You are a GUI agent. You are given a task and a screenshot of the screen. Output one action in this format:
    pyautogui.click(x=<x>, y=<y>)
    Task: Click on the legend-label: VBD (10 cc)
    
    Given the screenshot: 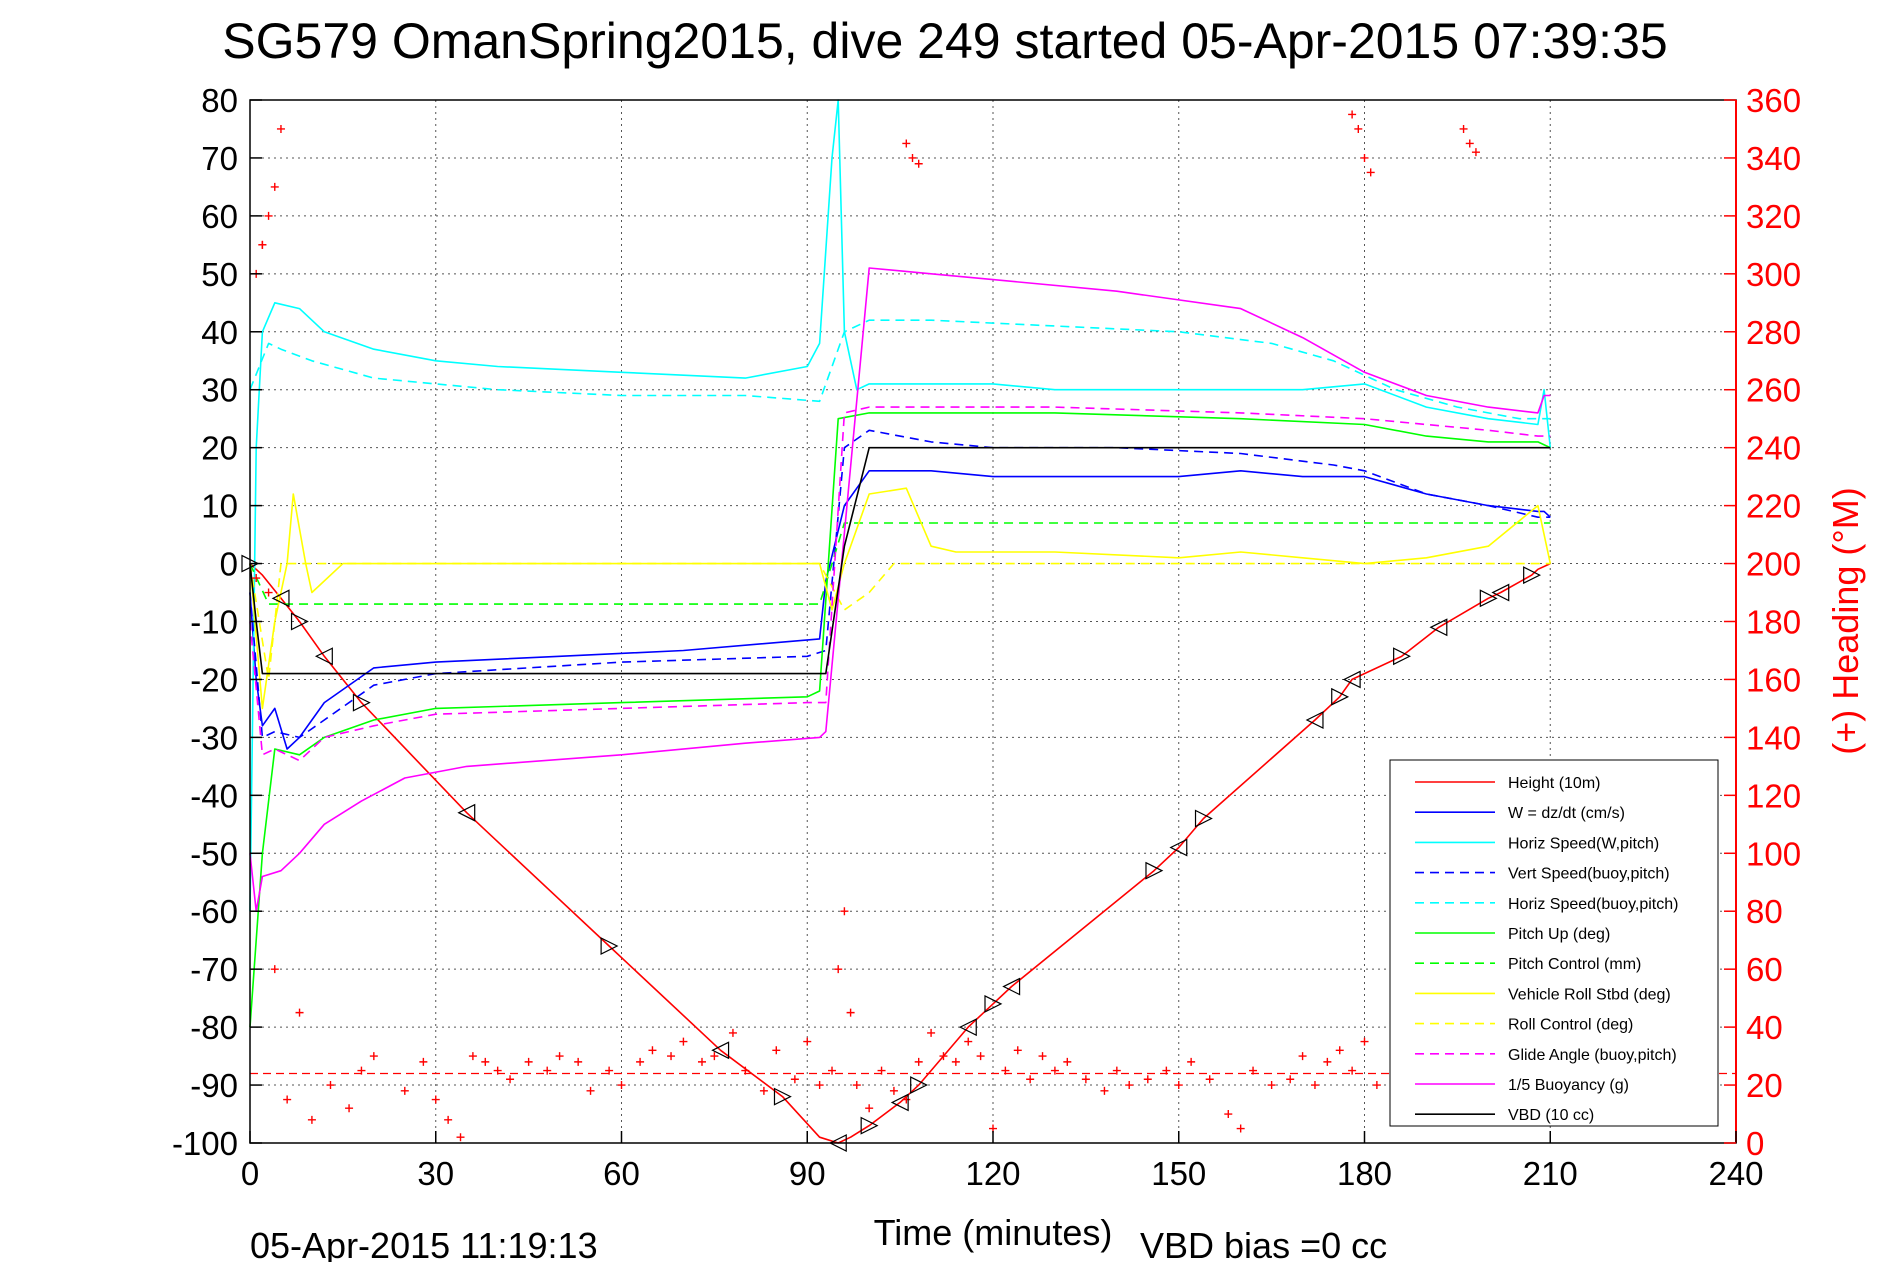 What is the action you would take?
    pyautogui.click(x=1551, y=1115)
    